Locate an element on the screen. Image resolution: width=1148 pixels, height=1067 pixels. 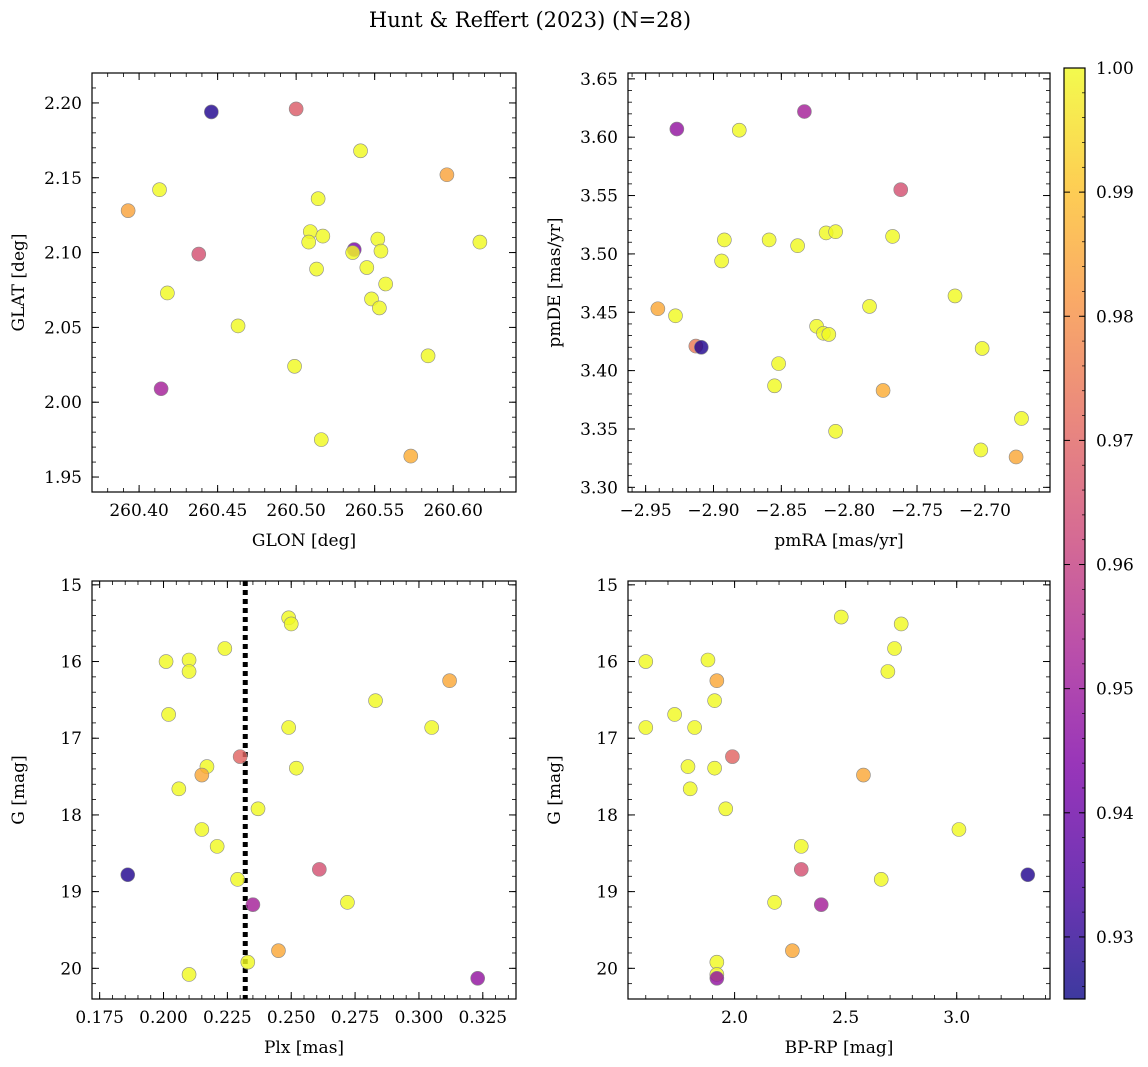
colorbar: 0.93 0.94 0.95 0.96 0.97 0.98 0.99 1.00 is located at coordinates (1098, 529).